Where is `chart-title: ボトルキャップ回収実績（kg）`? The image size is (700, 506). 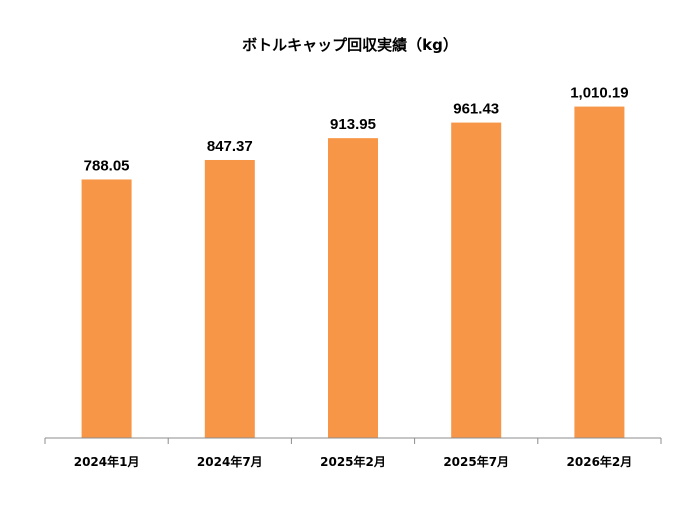 chart-title: ボトルキャップ回収実績（kg） is located at coordinates (350, 45).